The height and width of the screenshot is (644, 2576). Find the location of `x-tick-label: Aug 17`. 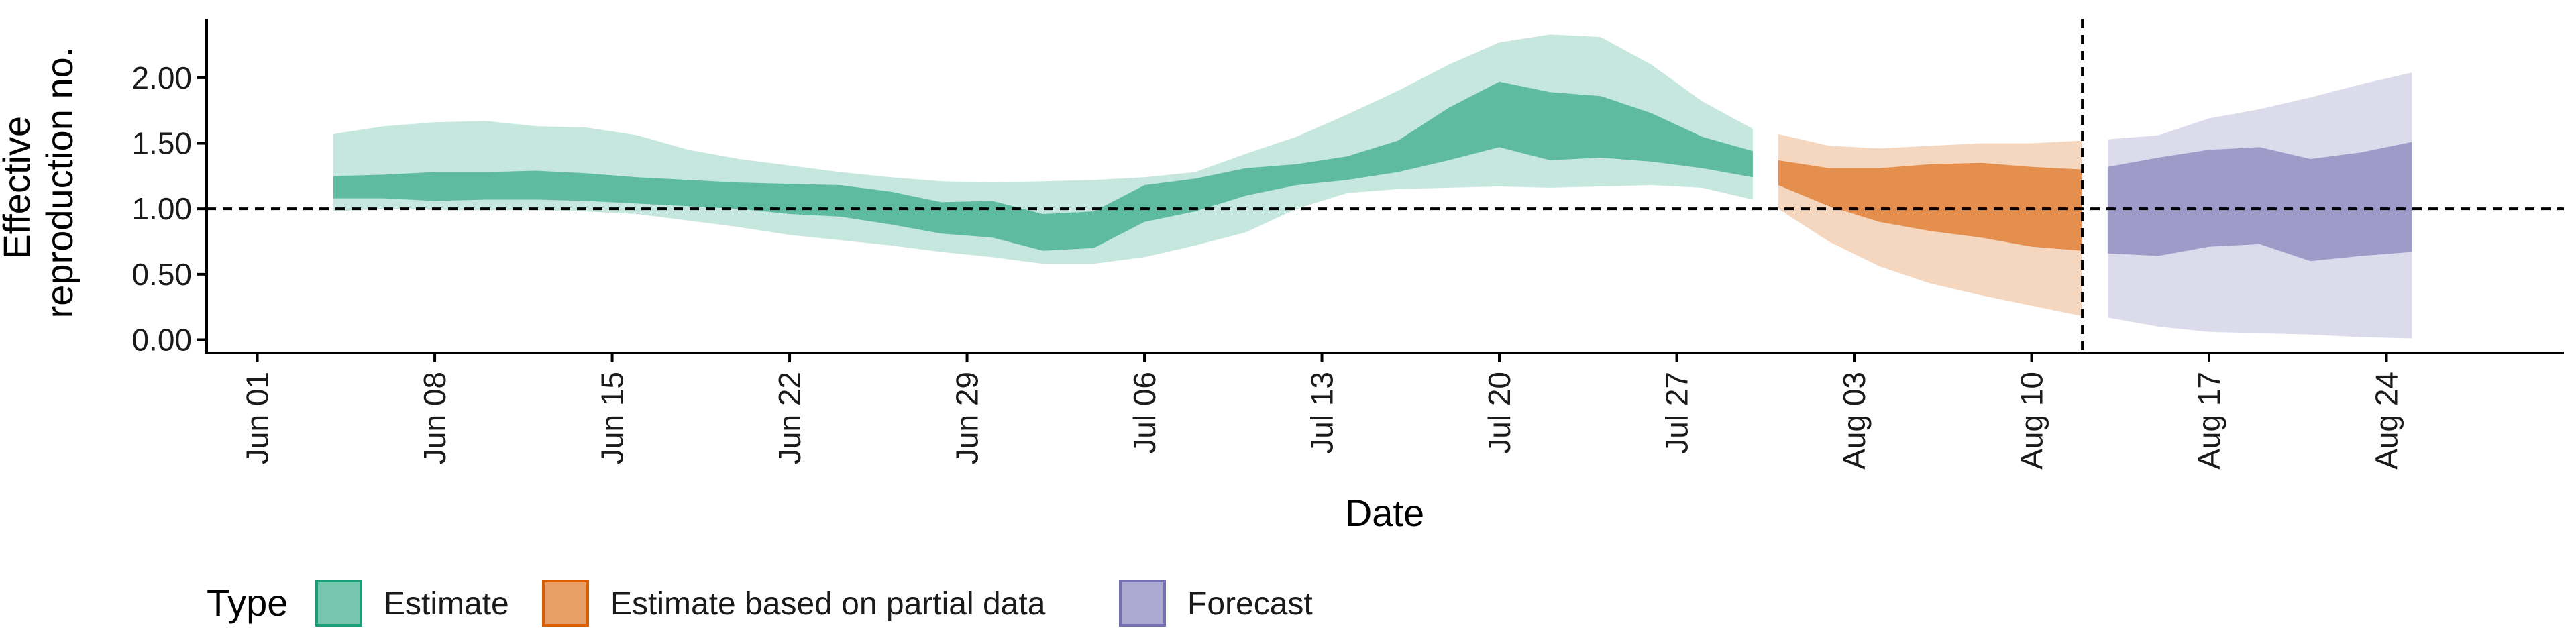

x-tick-label: Aug 17 is located at coordinates (2209, 421).